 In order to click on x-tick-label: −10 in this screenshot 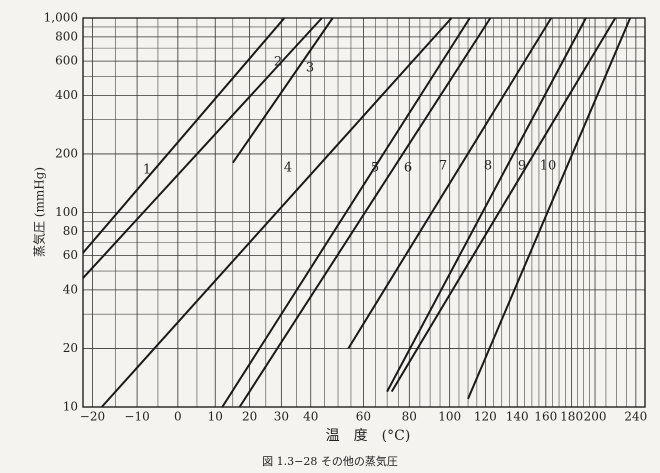, I will do `click(136, 417)`.